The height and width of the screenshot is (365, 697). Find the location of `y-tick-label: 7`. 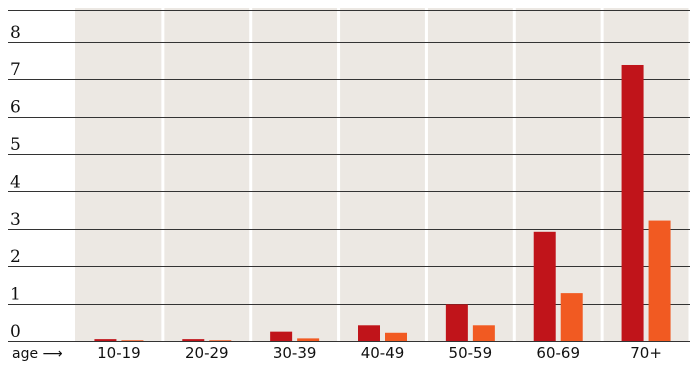

y-tick-label: 7 is located at coordinates (15, 70).